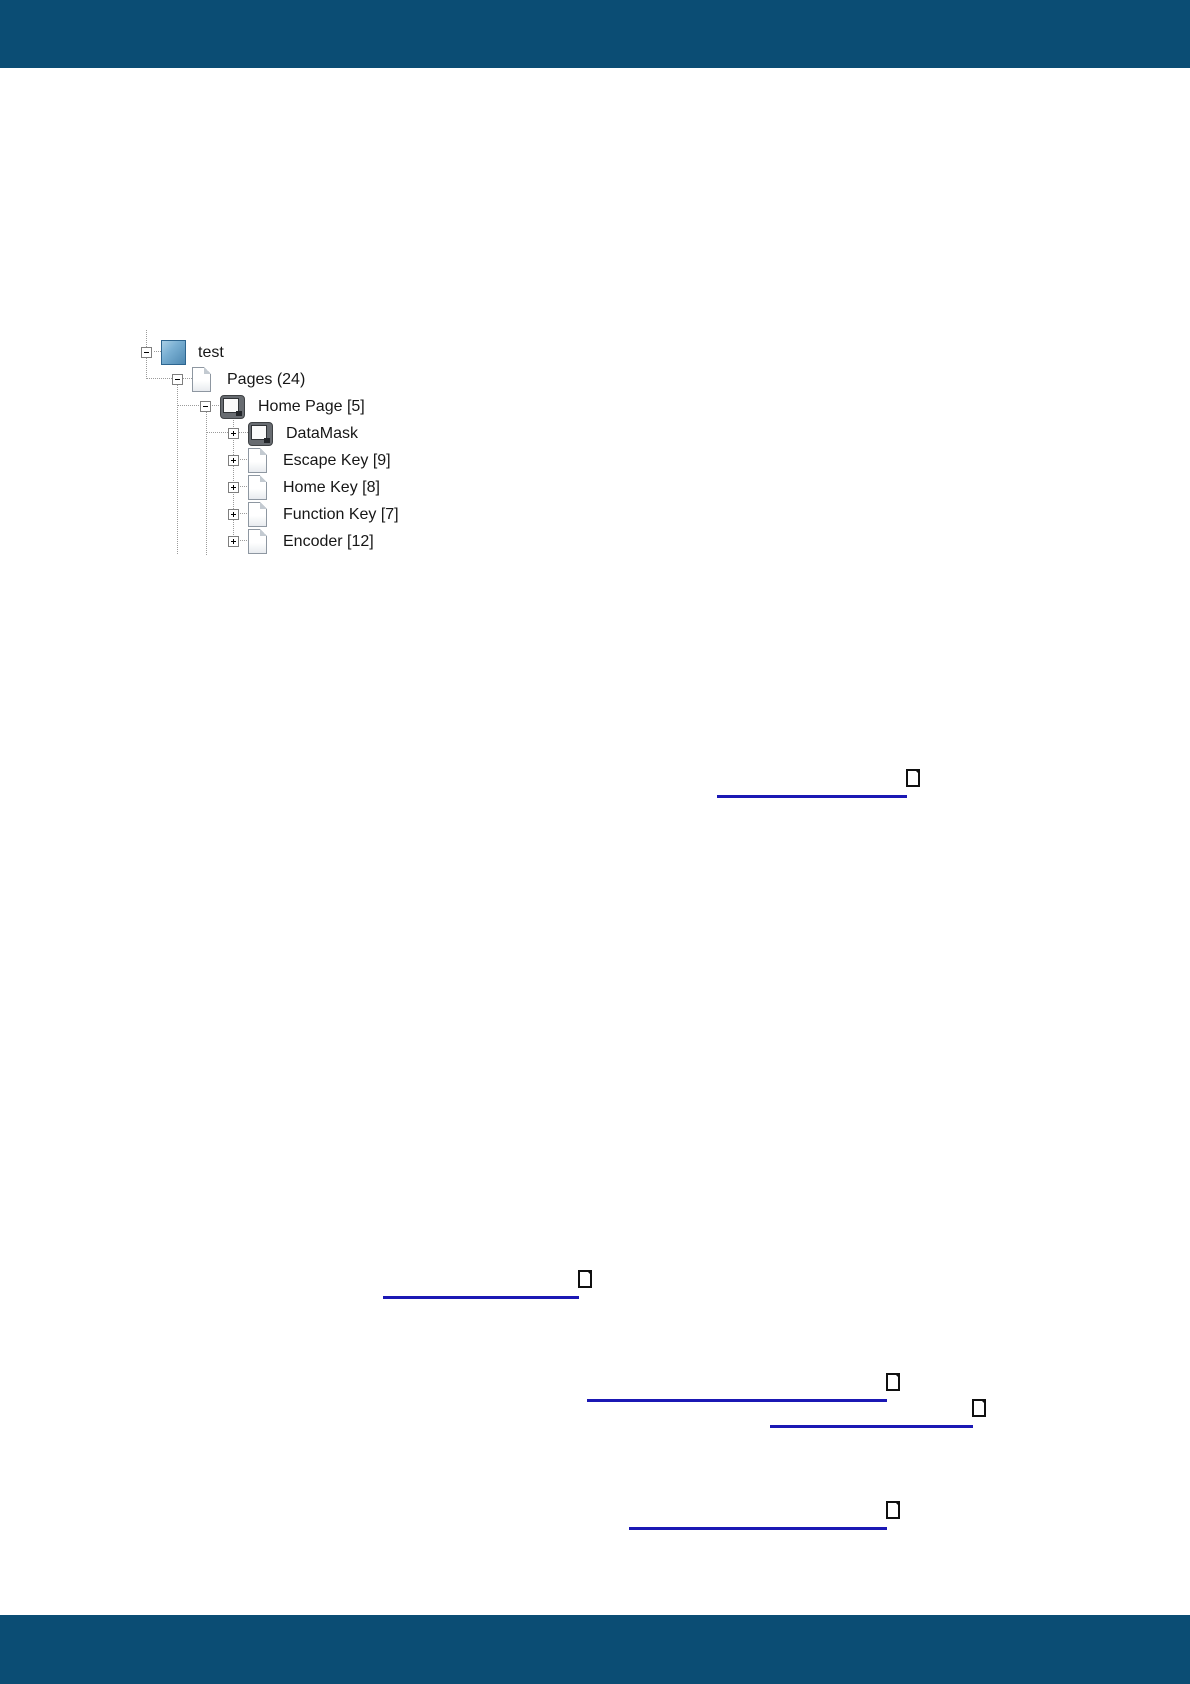  I want to click on tree-item-label: Home Key [8], so click(331, 487).